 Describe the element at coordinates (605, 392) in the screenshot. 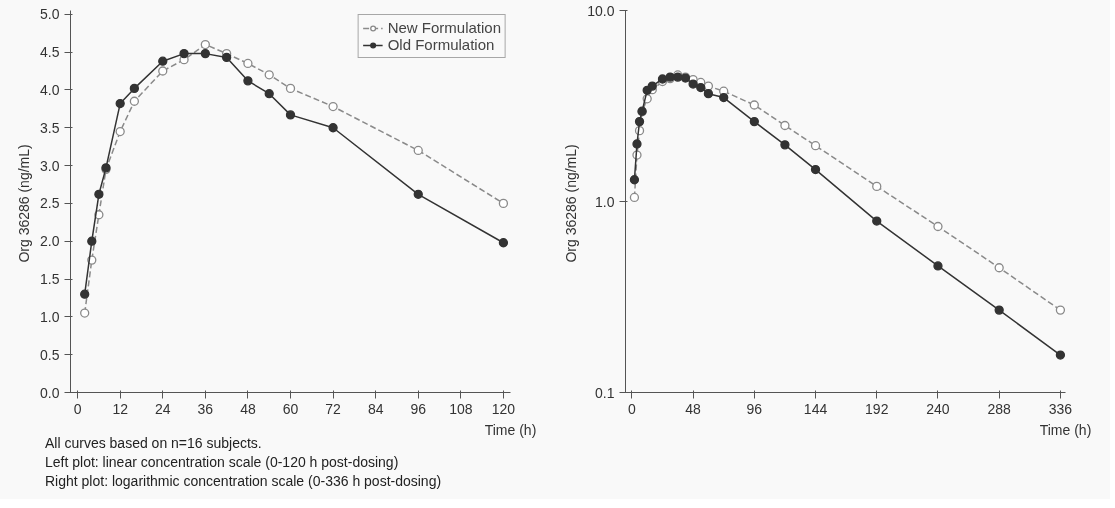

I see `y-tick-label: 0.1` at that location.